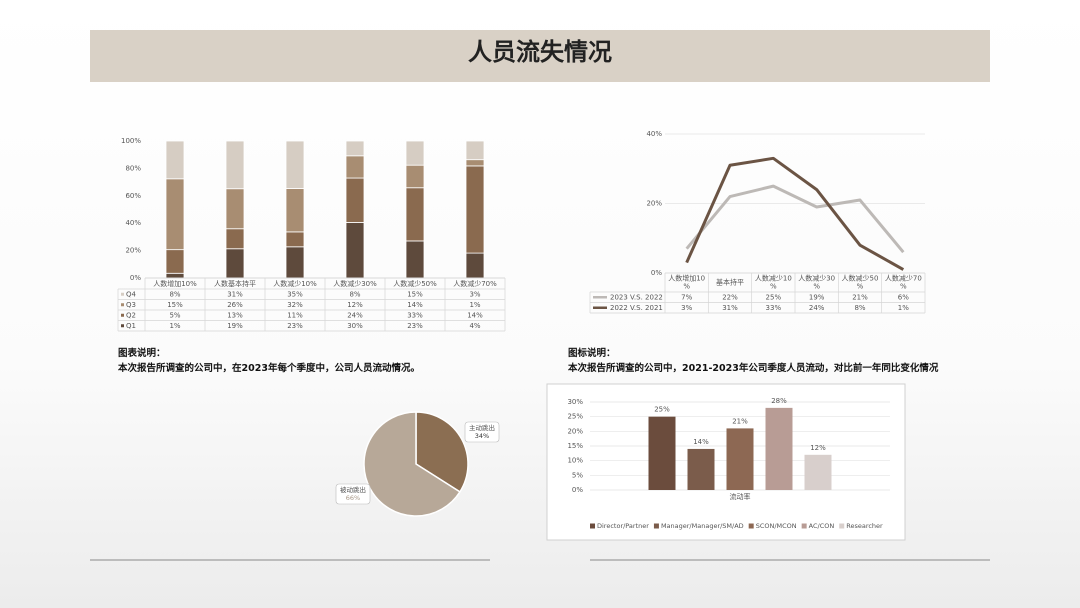  Describe the element at coordinates (774, 297) in the screenshot. I see `table-value: 25%` at that location.